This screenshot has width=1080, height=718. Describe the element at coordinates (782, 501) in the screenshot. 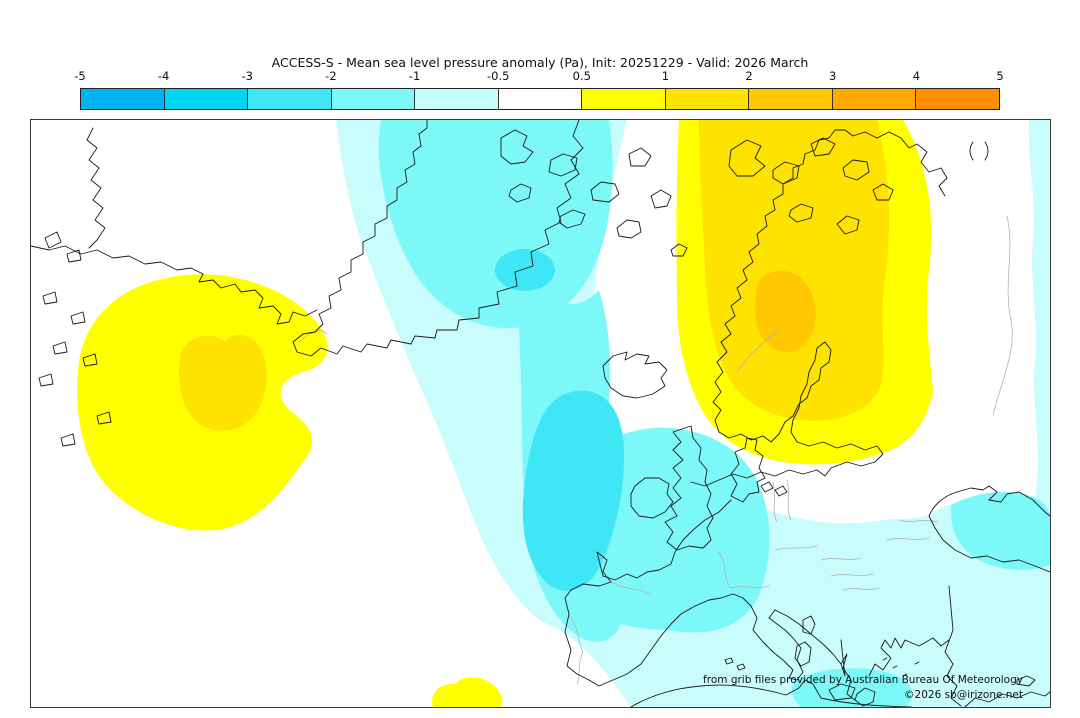

I see `border-baltic-states` at that location.